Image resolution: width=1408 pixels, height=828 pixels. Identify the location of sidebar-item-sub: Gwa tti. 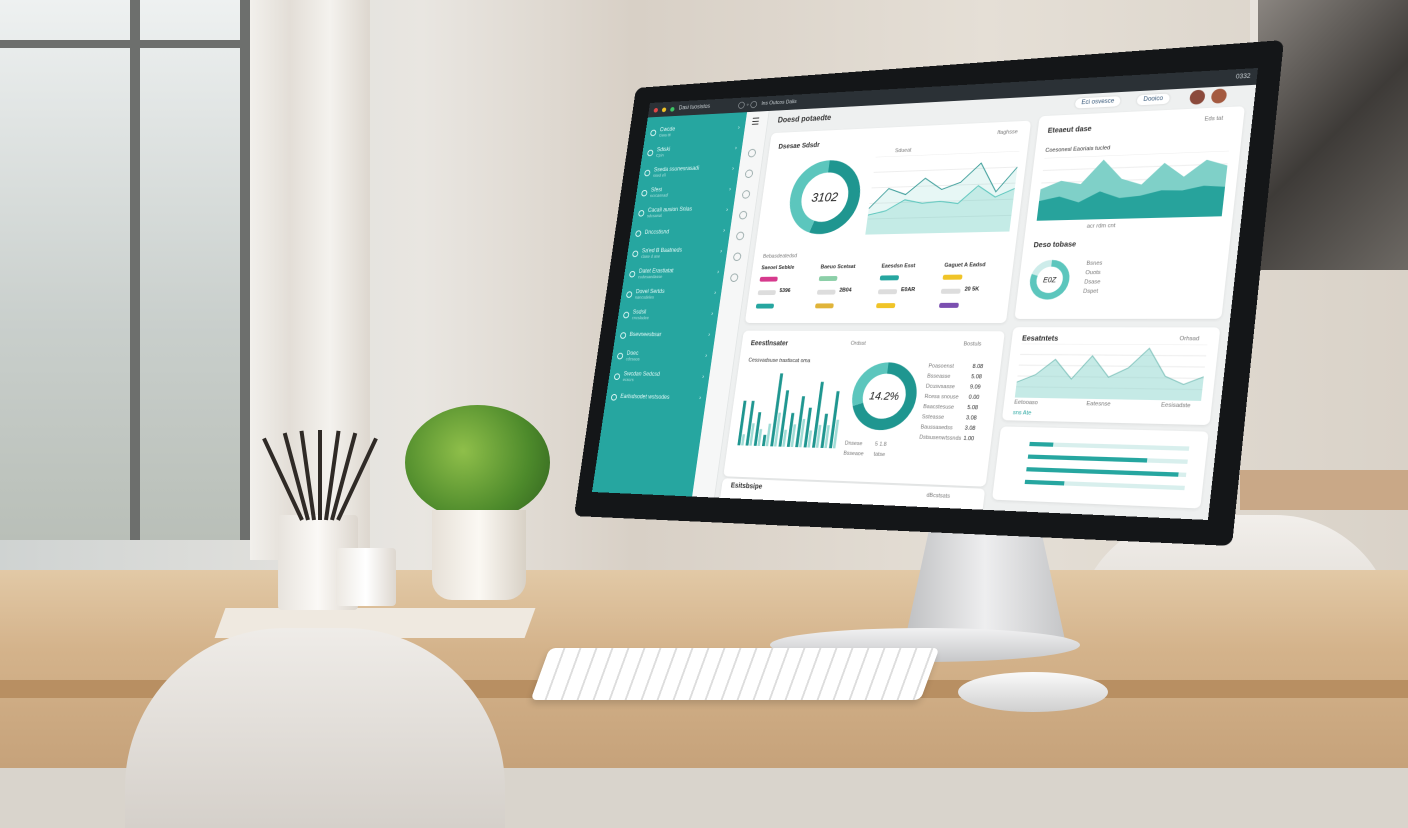
(667, 134).